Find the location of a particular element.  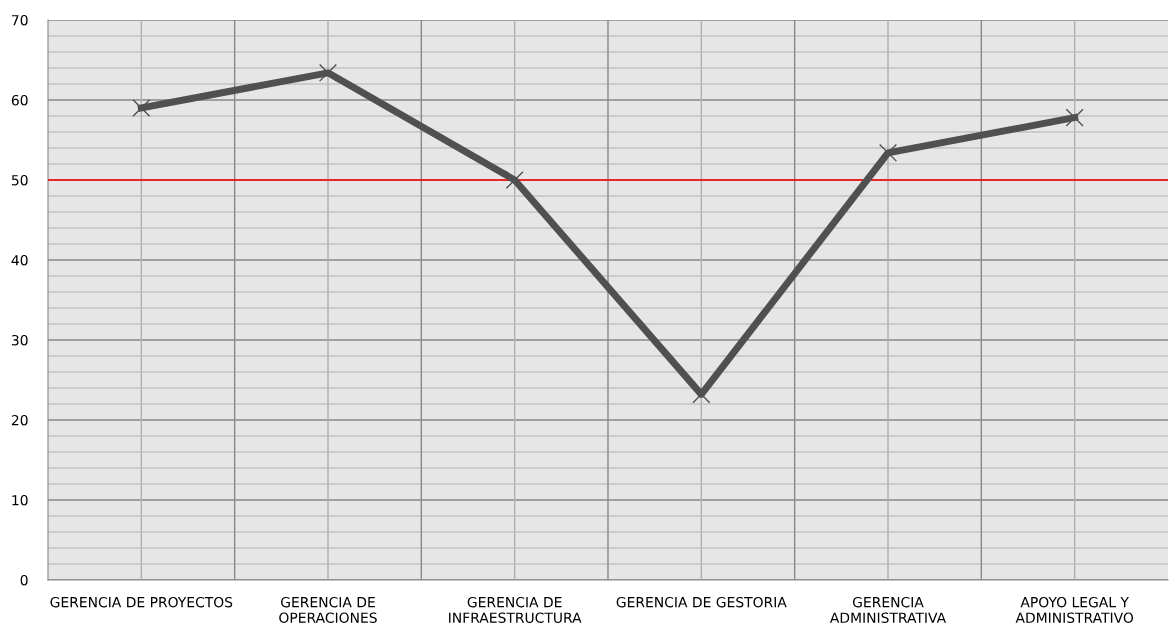

y-tick-label: 60 is located at coordinates (19, 100).